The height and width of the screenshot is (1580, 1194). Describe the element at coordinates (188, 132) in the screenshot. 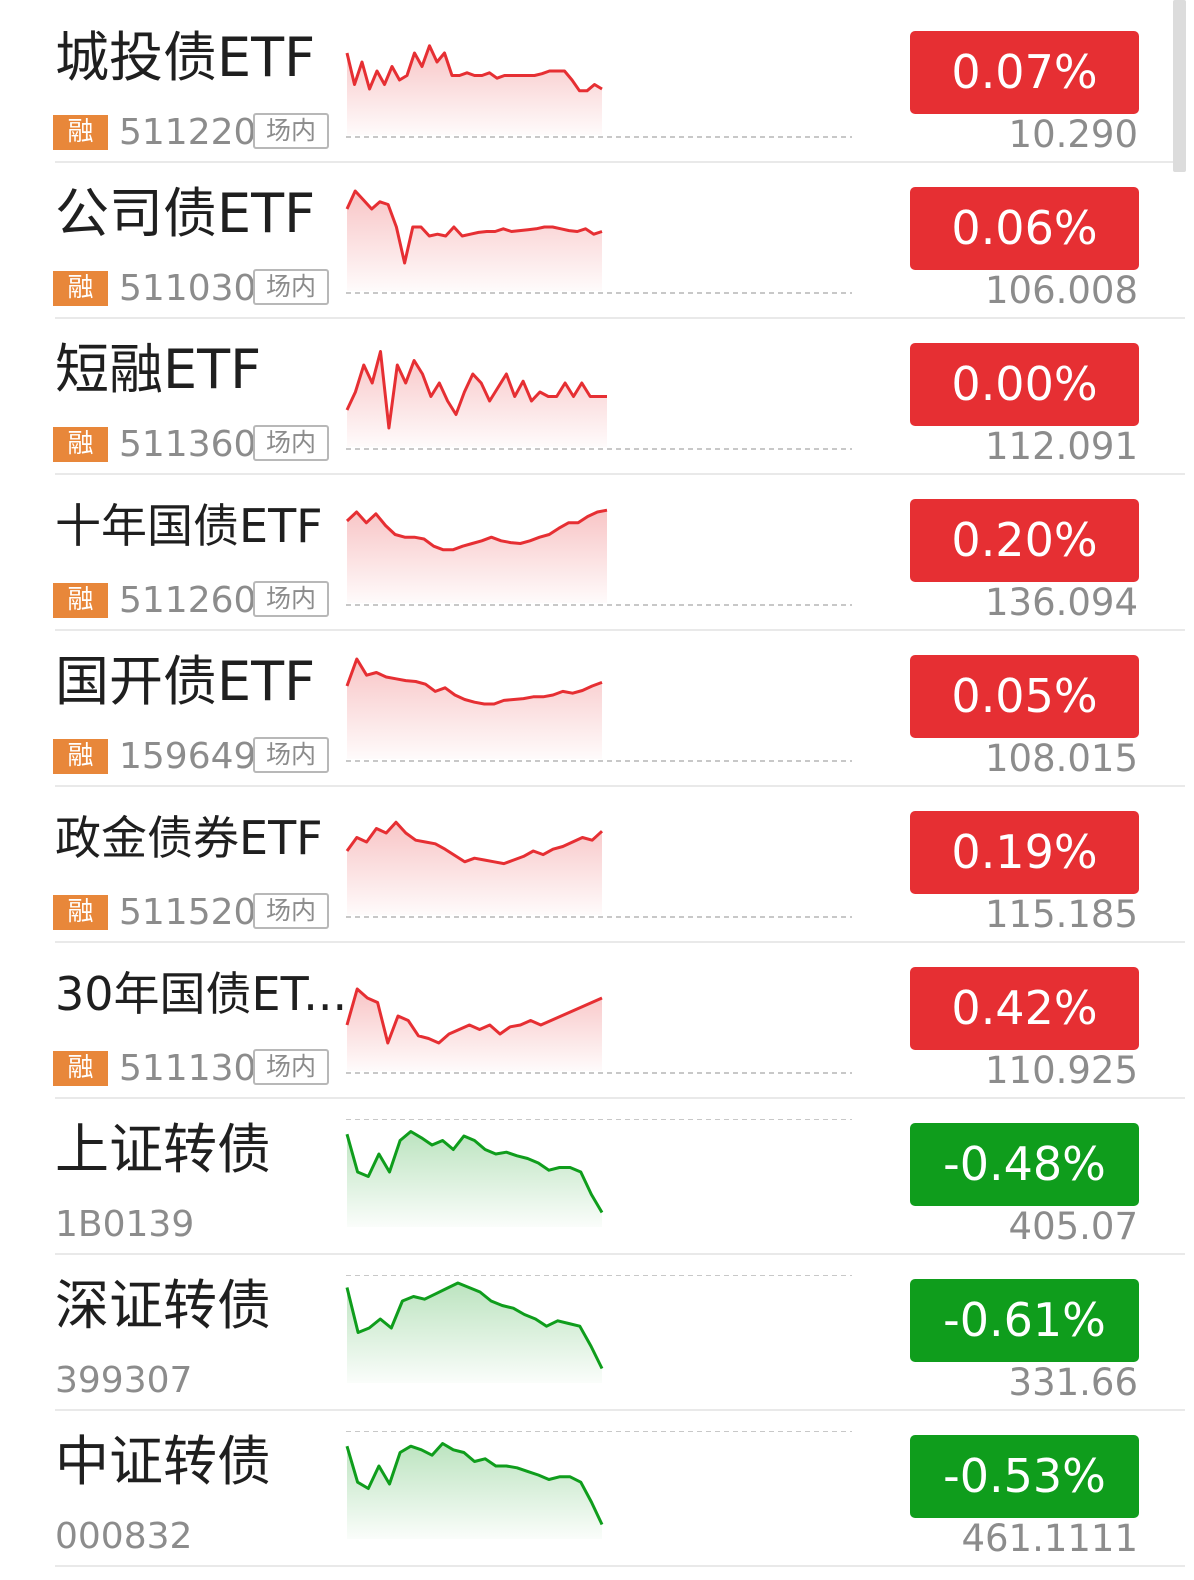

I see `security-code: 511220` at that location.